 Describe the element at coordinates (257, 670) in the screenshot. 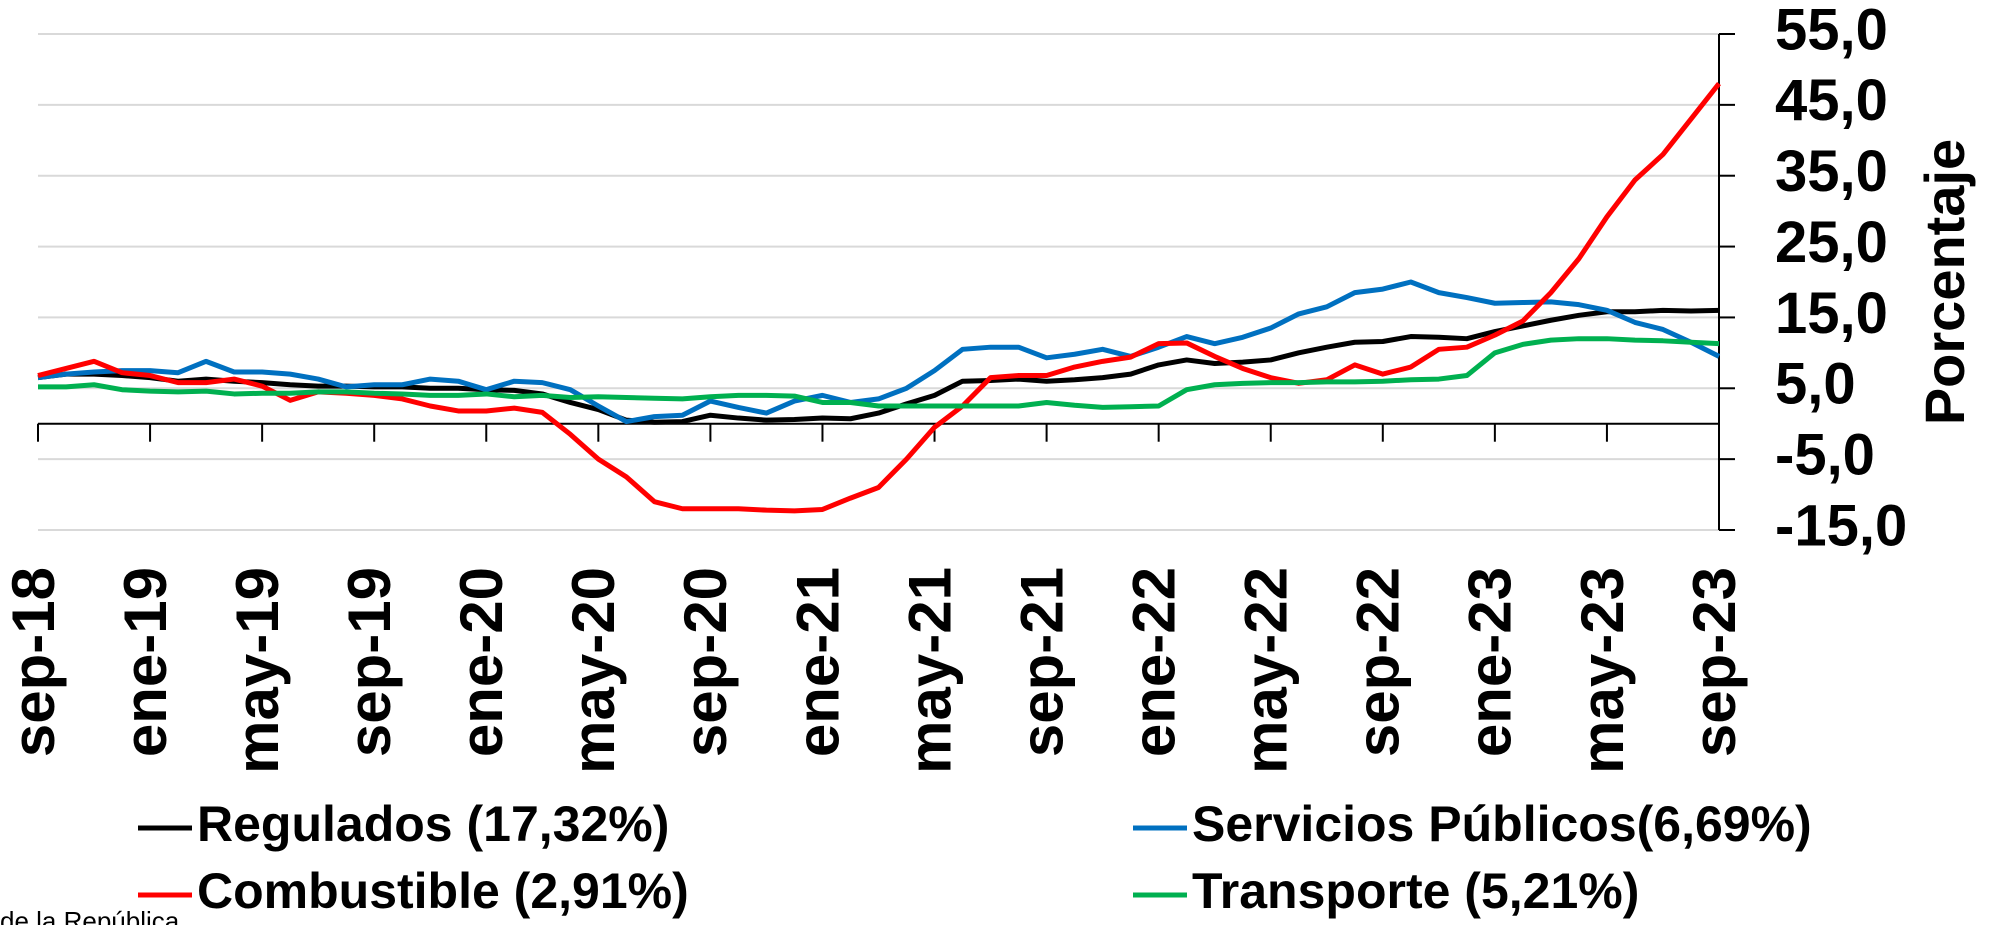

I see `x-tick-label: may-19` at that location.